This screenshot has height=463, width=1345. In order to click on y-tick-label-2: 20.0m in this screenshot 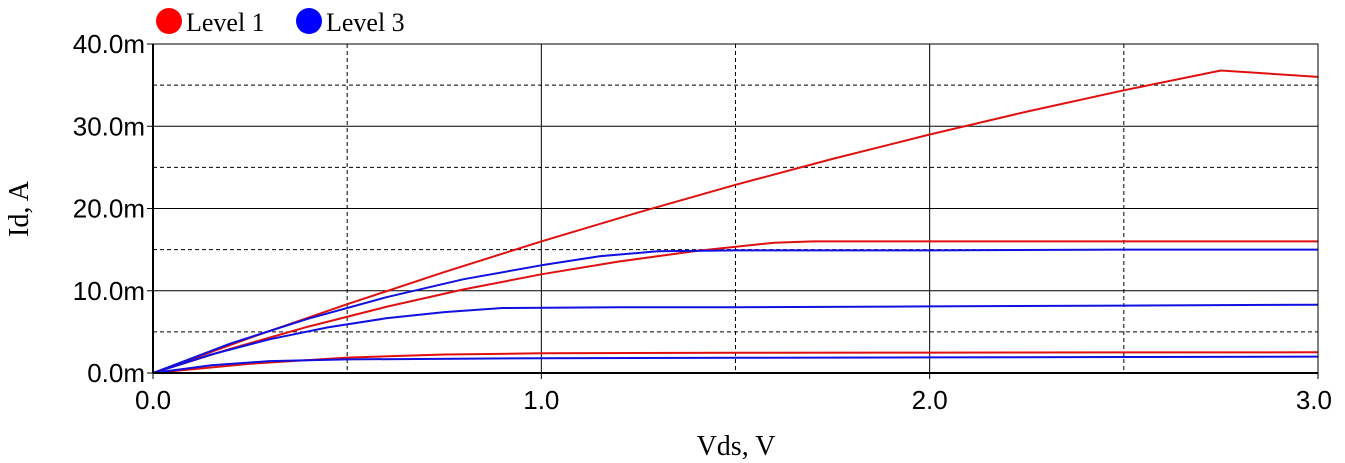, I will do `click(109, 209)`.